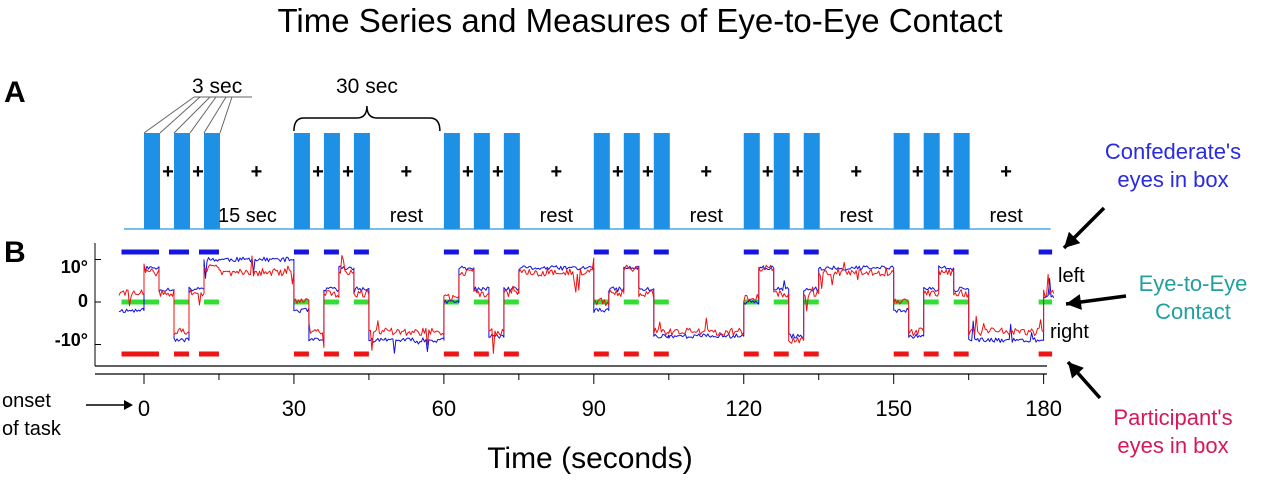  I want to click on contact-arrow-head, so click(1074, 302).